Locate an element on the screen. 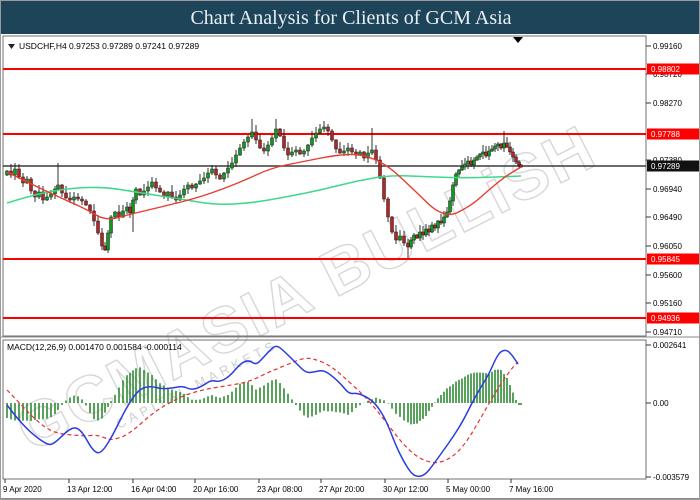 The width and height of the screenshot is (700, 500). price-tick-label: 0.94710 is located at coordinates (667, 332).